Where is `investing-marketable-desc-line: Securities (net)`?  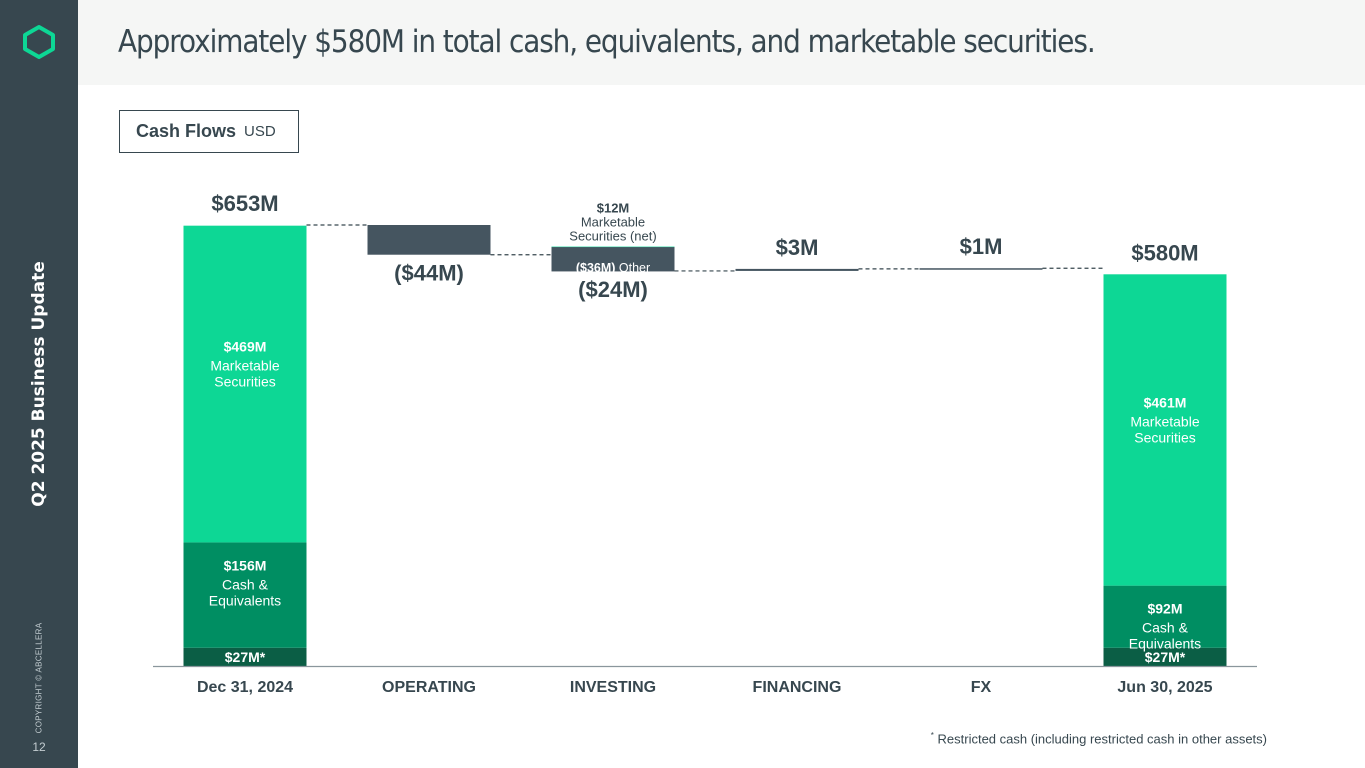 investing-marketable-desc-line: Securities (net) is located at coordinates (612, 236).